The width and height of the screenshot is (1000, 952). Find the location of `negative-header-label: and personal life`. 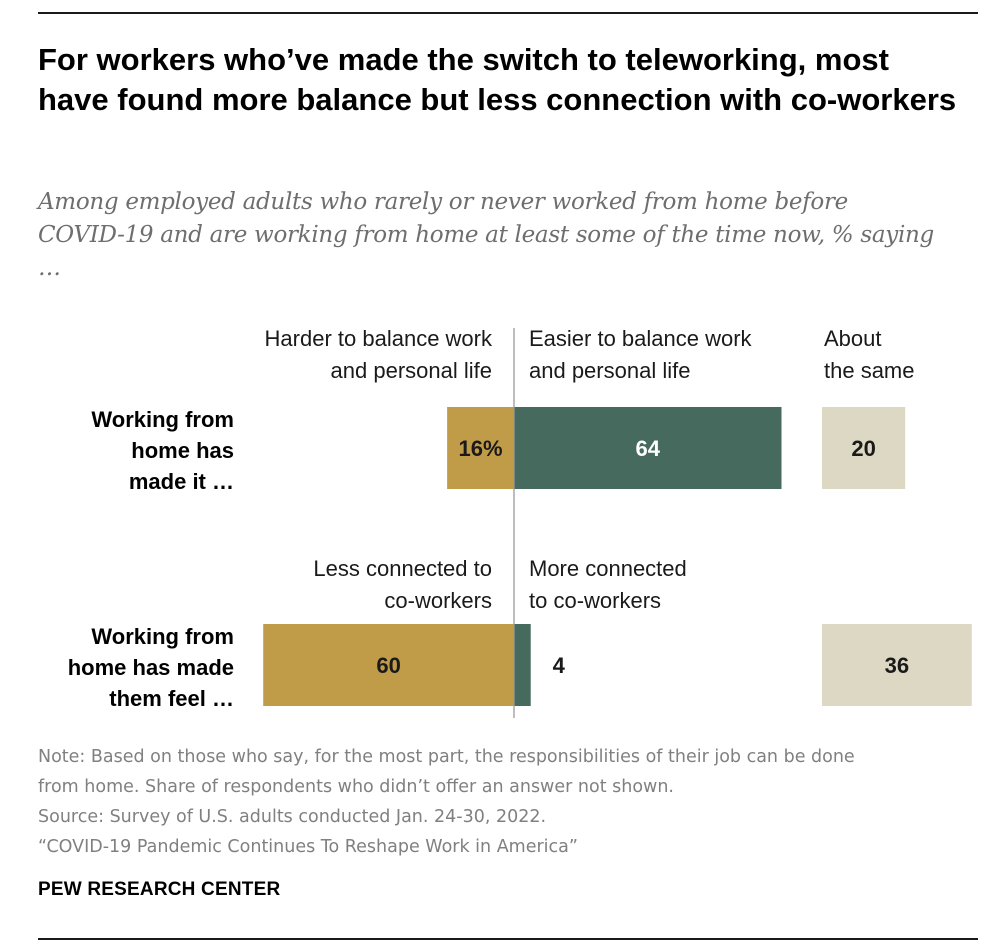

negative-header-label: and personal life is located at coordinates (411, 370).